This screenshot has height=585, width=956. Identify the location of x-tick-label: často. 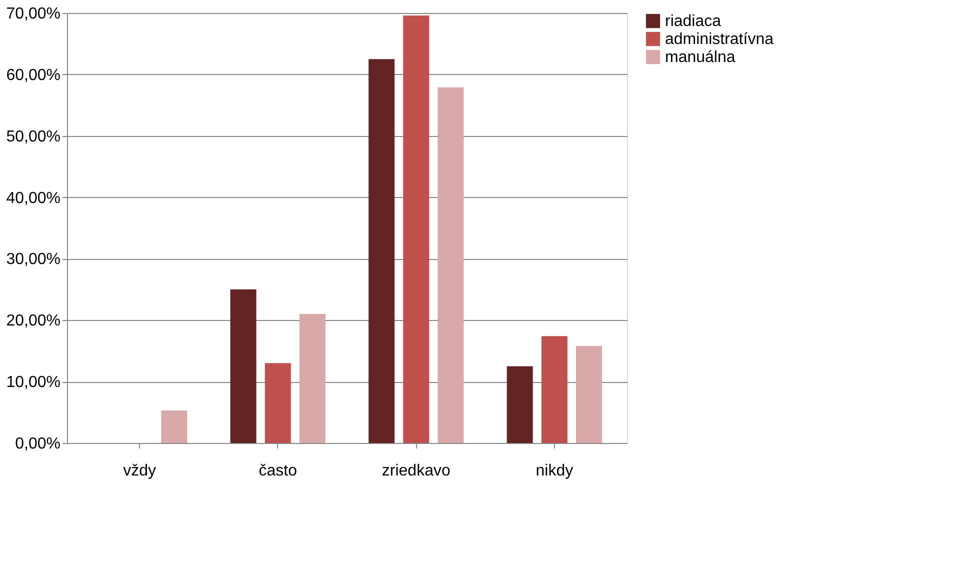
(278, 471).